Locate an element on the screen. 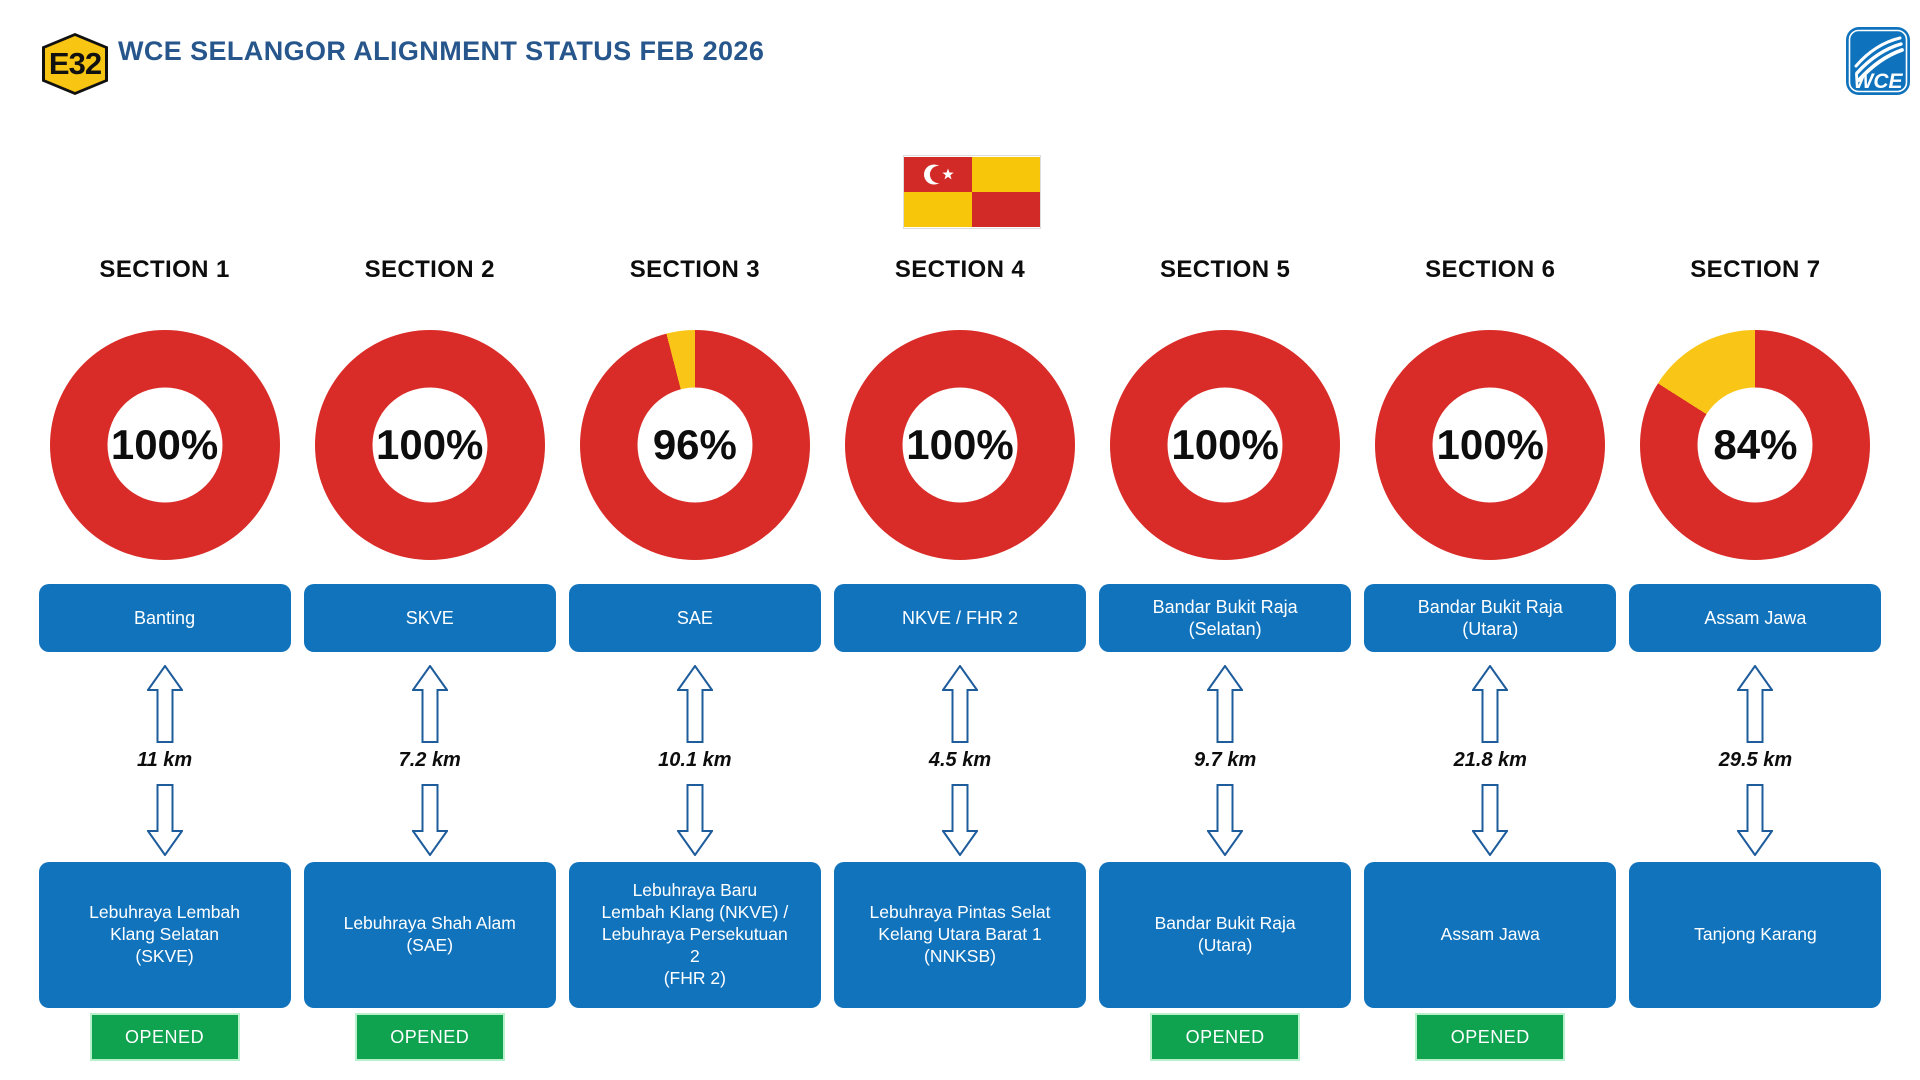  route-code: E32 is located at coordinates (75, 63).